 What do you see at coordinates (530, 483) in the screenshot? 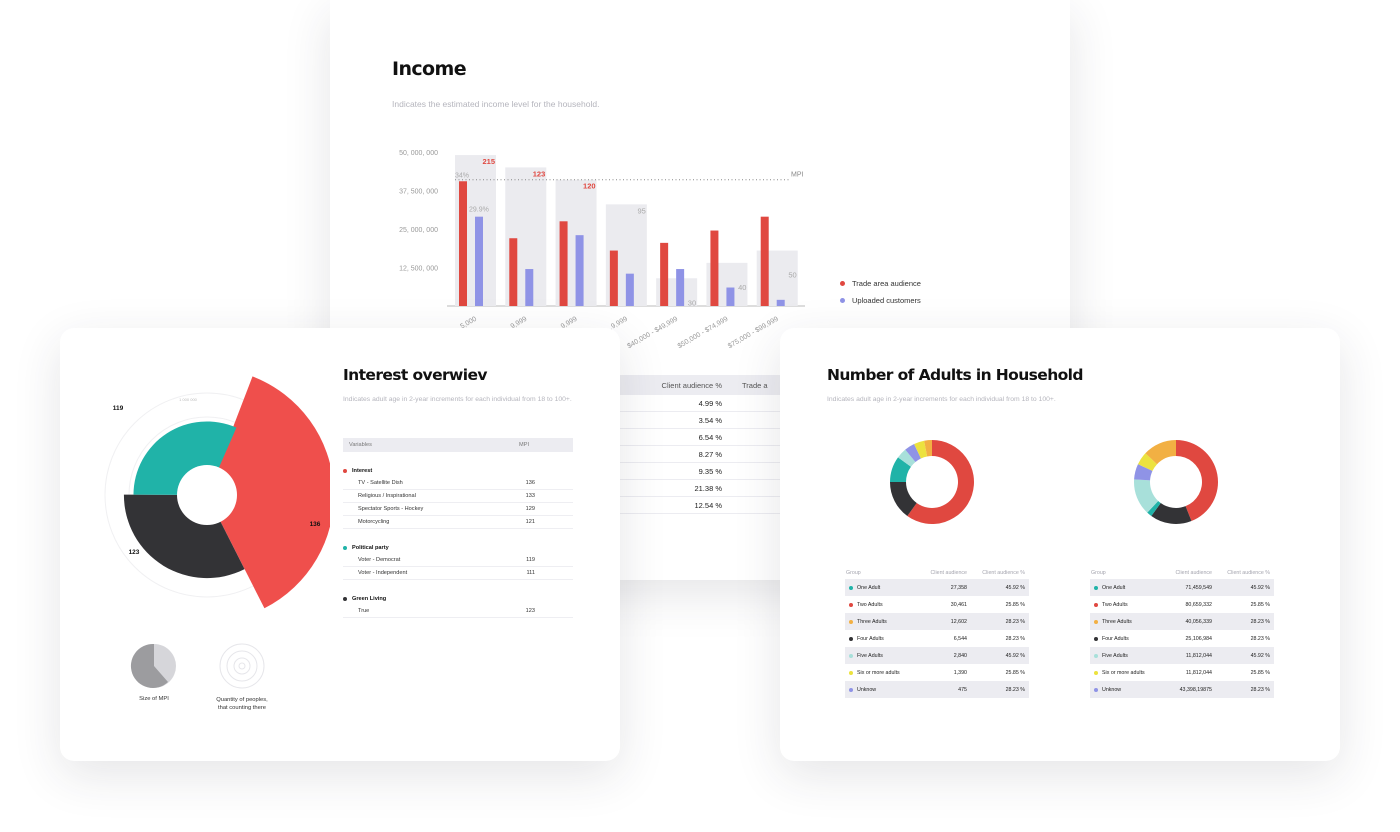
I see `row-mpi: 136` at bounding box center [530, 483].